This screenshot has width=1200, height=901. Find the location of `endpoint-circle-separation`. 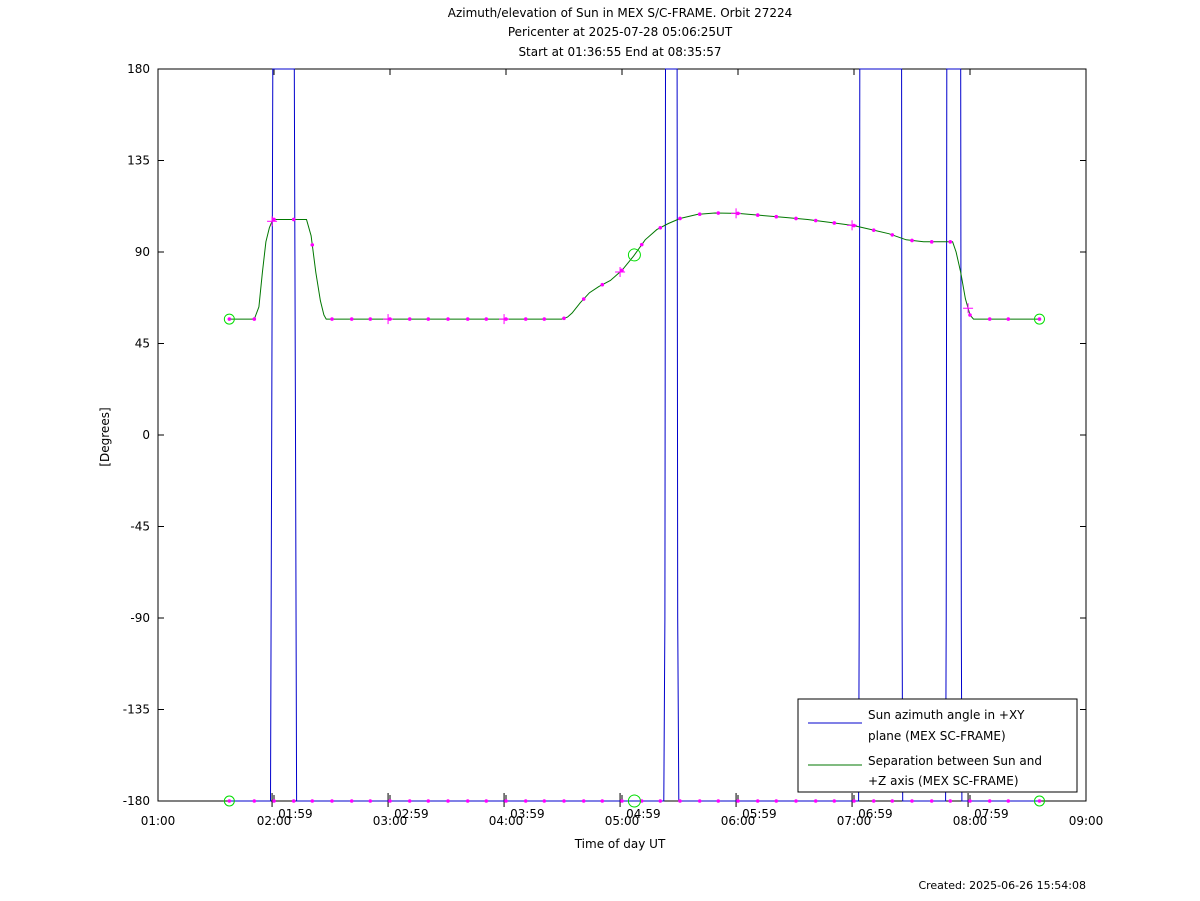

endpoint-circle-separation is located at coordinates (1039, 319).